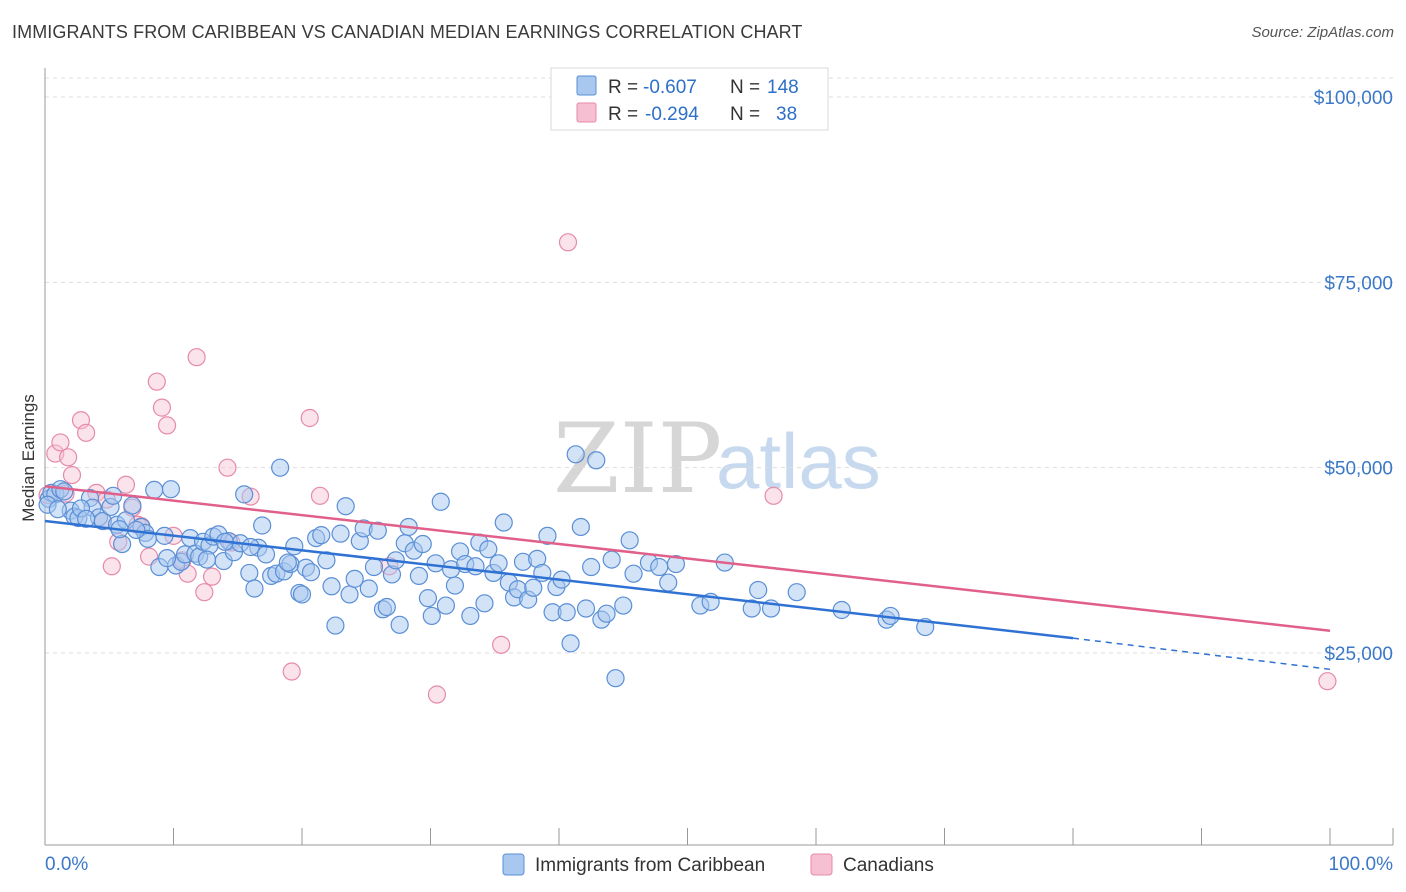 The width and height of the screenshot is (1406, 892). I want to click on bottom-legend-swatch-blue, so click(513, 864).